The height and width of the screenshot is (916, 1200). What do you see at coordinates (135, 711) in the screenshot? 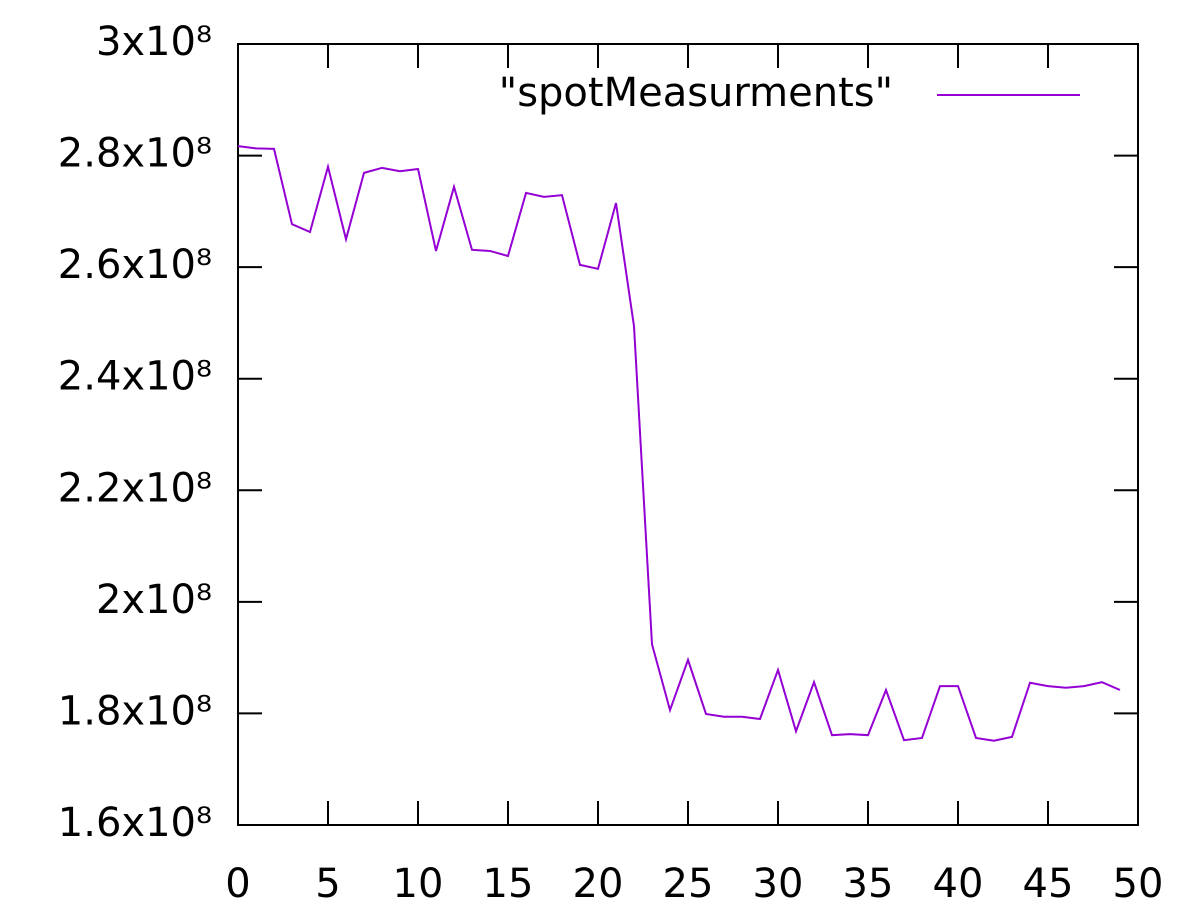
I see `y-tick-label: 1.8x10⁸` at bounding box center [135, 711].